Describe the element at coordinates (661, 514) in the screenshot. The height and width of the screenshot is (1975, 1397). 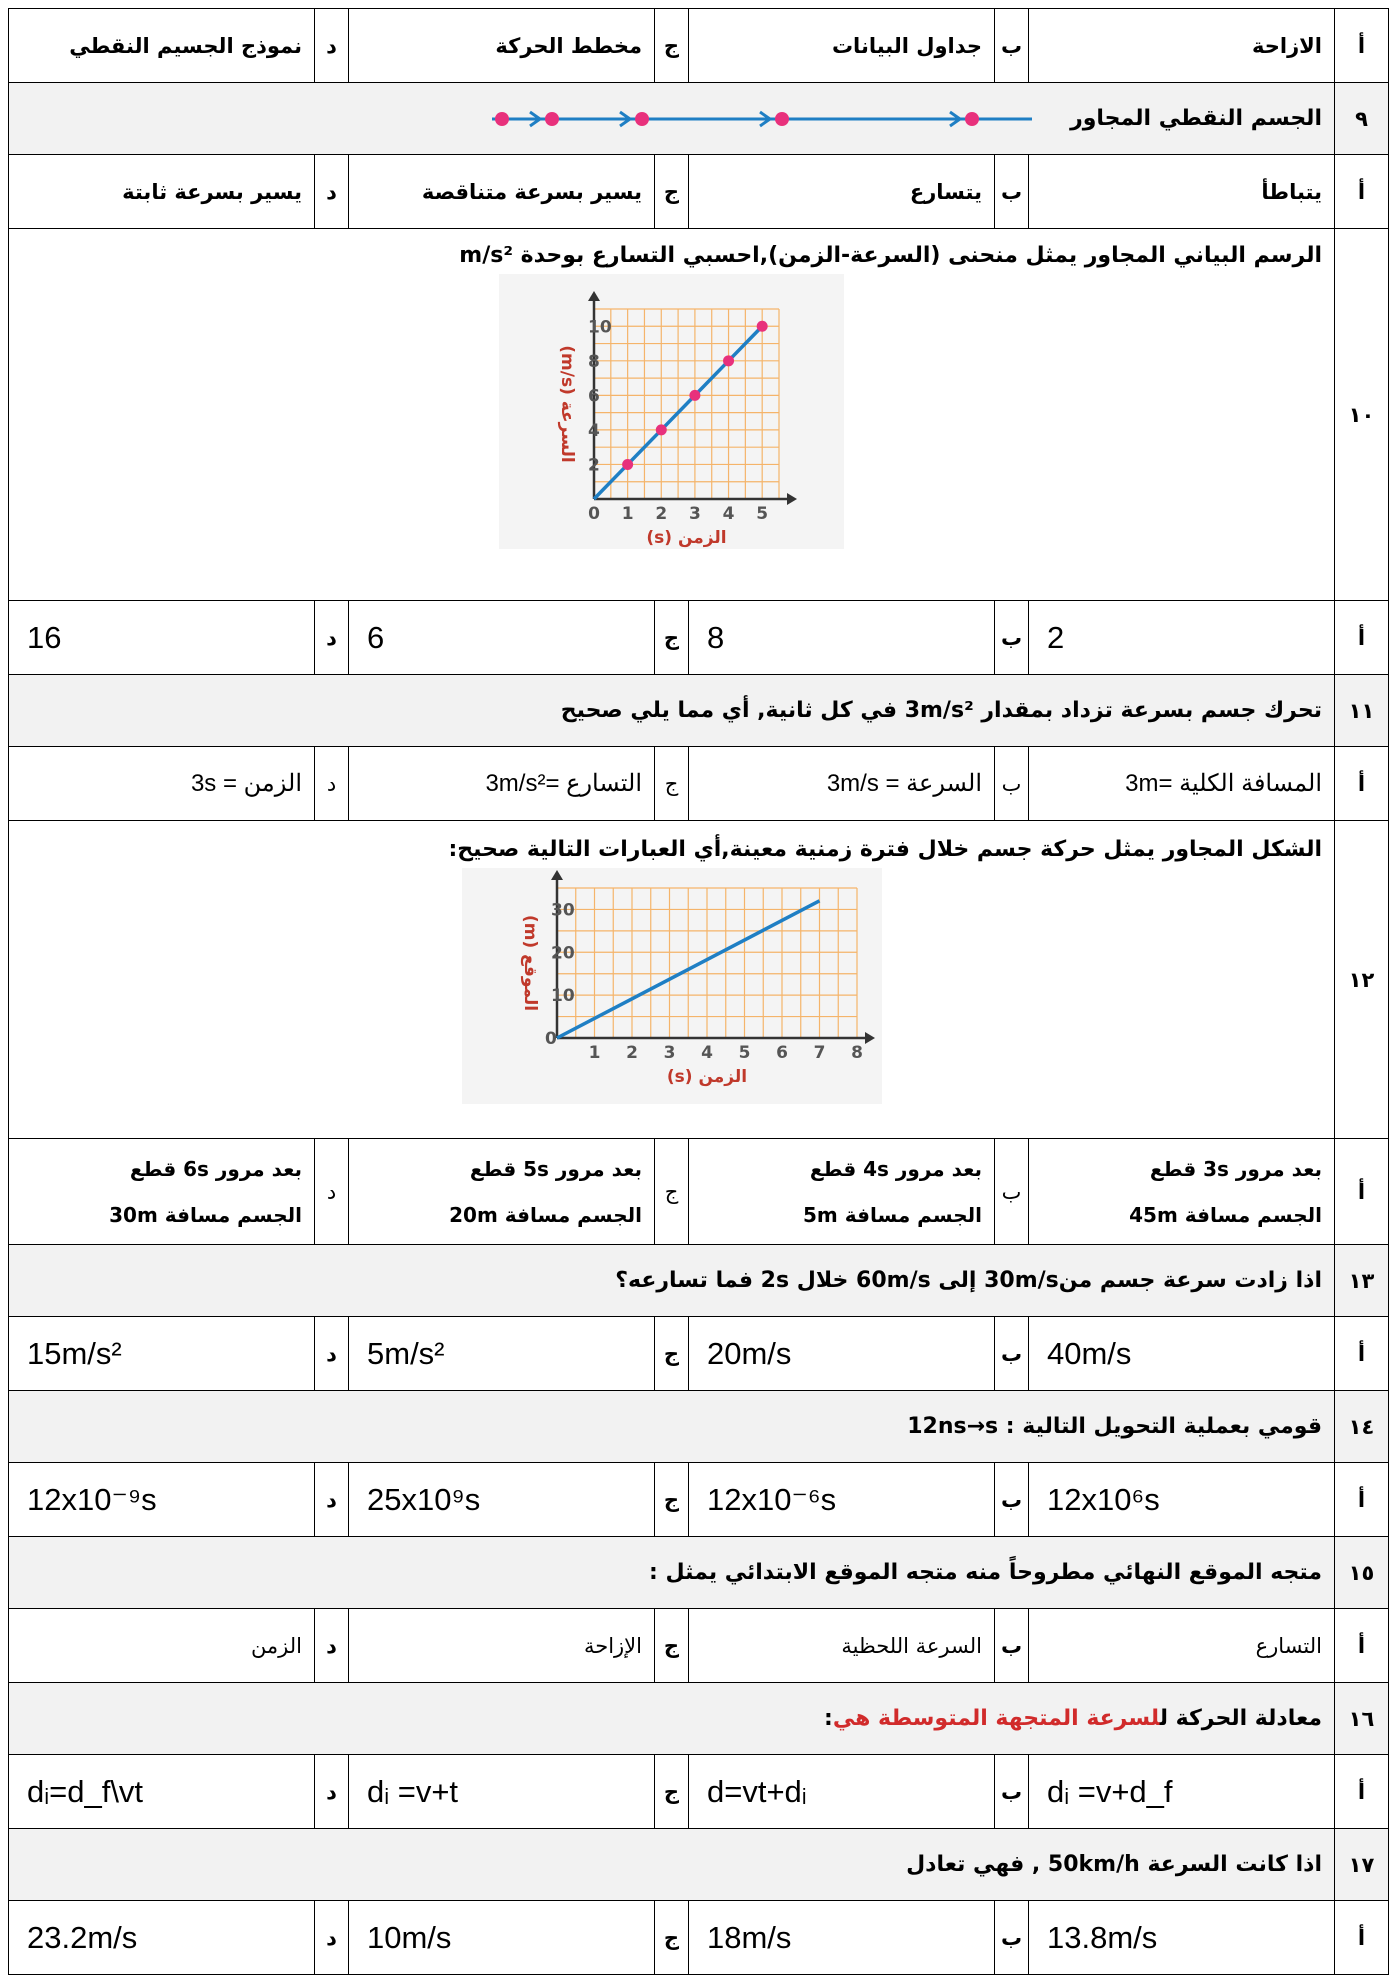
I see `x-tick-label: 2` at that location.